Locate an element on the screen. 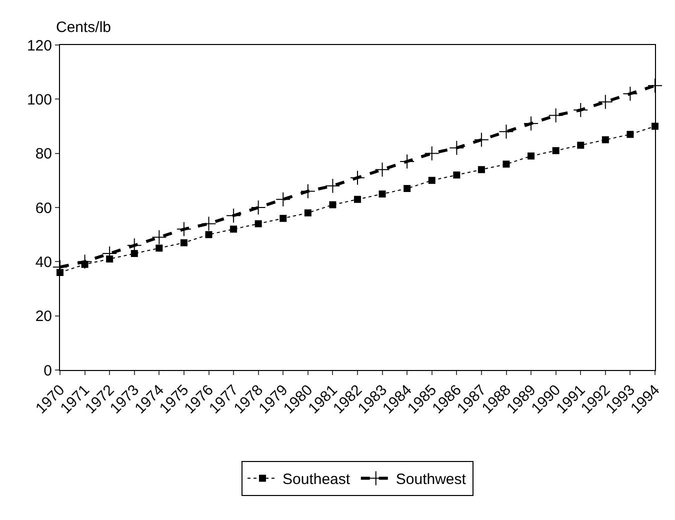 Image resolution: width=675 pixels, height=520 pixels. y-tick-label: 100 is located at coordinates (39, 99).